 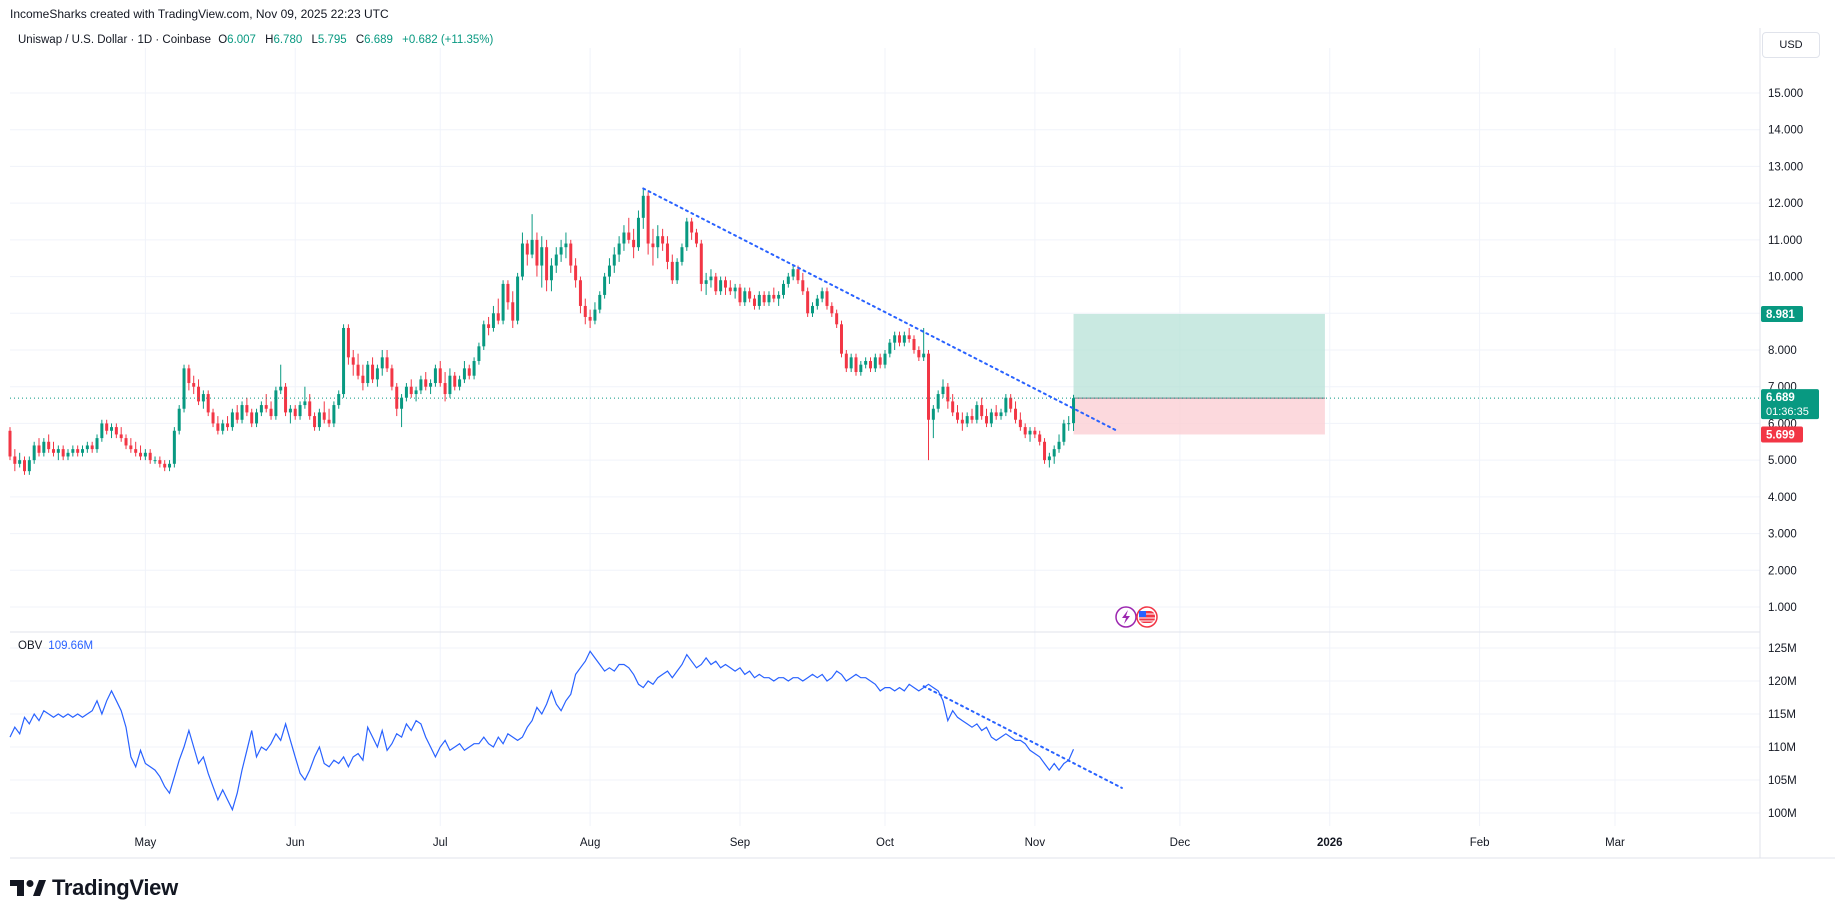 I want to click on price-tick-label: 3.000, so click(x=1782, y=535).